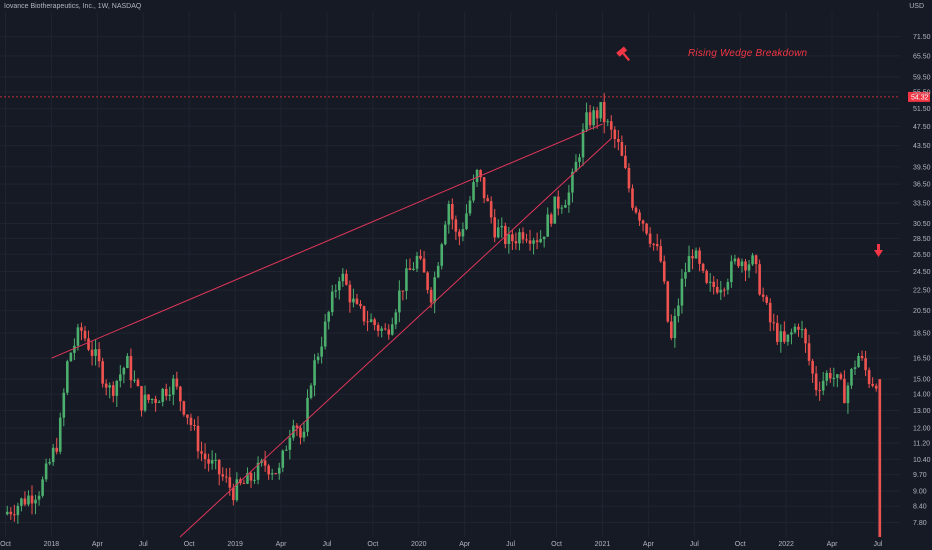 Image resolution: width=932 pixels, height=550 pixels. What do you see at coordinates (922, 380) in the screenshot?
I see `y-tick-label: 15.00` at bounding box center [922, 380].